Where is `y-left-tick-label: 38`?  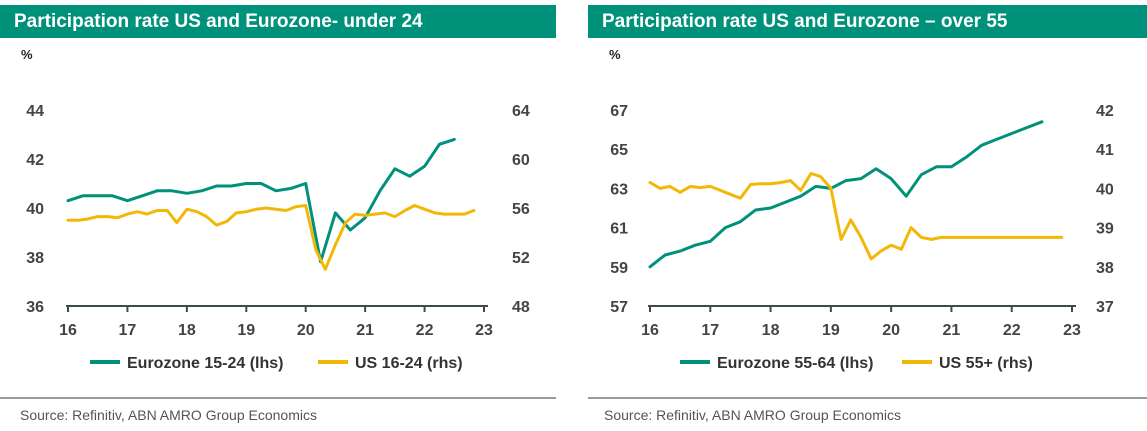 y-left-tick-label: 38 is located at coordinates (35, 258).